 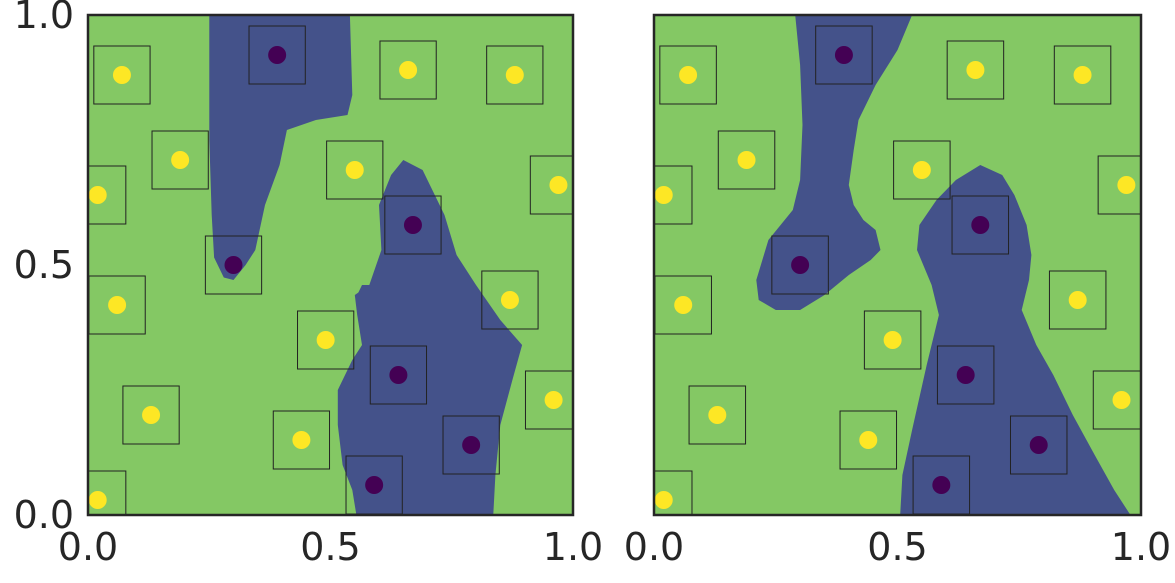 I want to click on y-tick-label: 0.0, so click(x=44, y=515).